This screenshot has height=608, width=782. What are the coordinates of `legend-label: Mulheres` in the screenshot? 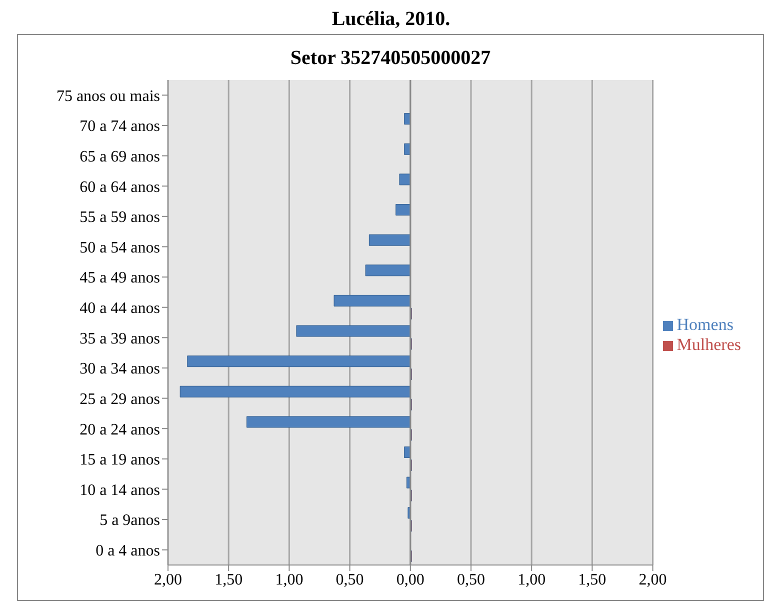 It's located at (708, 344).